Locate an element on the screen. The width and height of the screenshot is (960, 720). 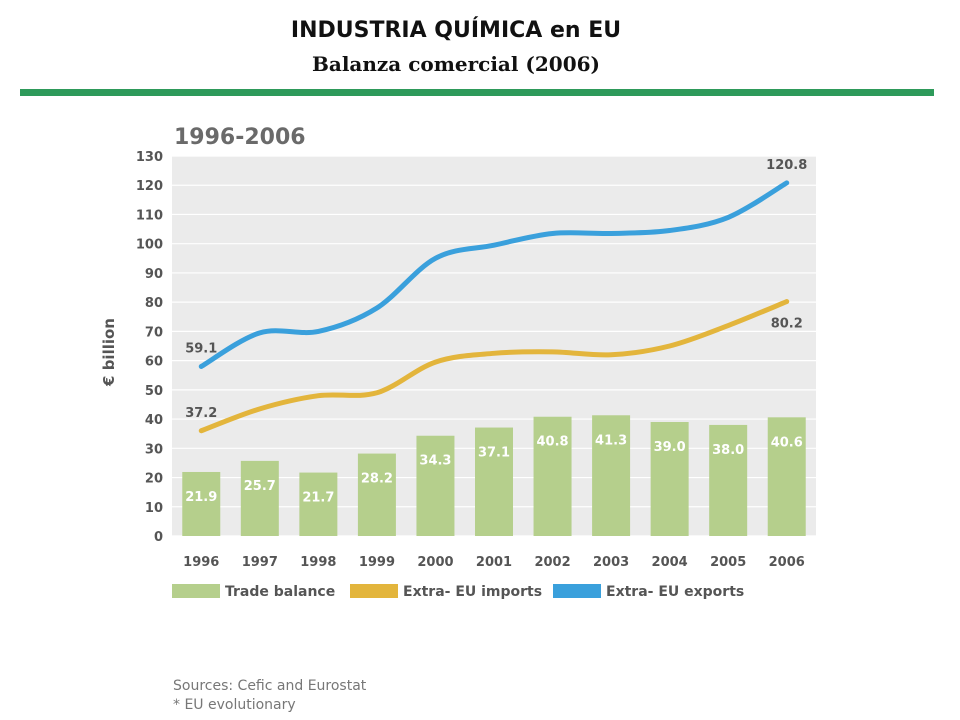
y-tick-label: 30 is located at coordinates (154, 449).